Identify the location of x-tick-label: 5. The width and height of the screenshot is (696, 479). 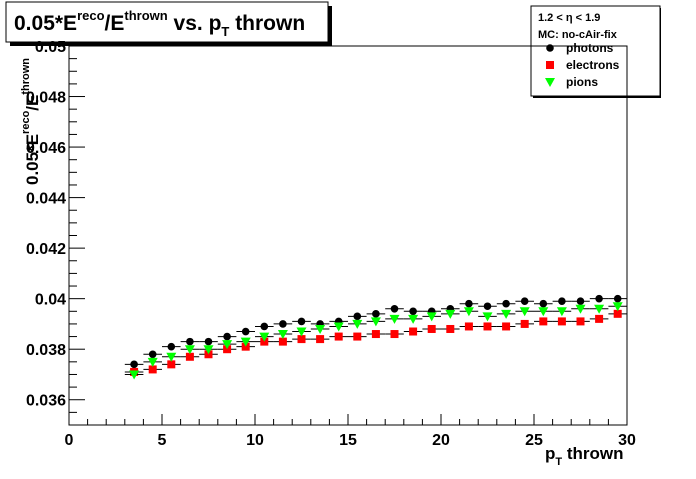
(162, 440).